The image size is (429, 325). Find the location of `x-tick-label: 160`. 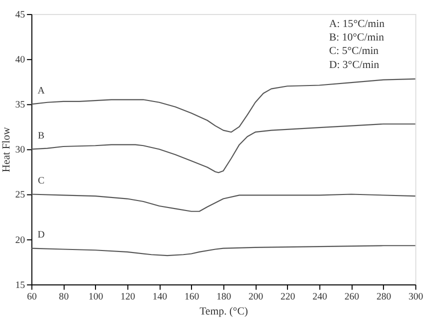

x-tick-label: 160 is located at coordinates (192, 297).